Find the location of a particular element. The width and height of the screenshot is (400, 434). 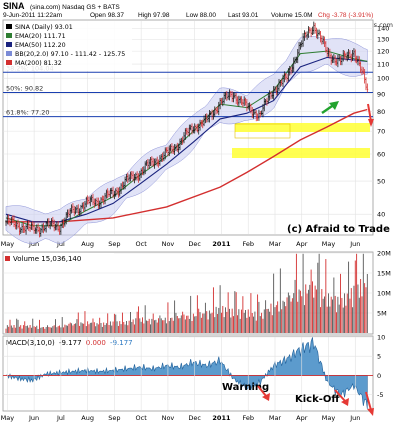

macd-label: MACD(3,10,0) -9.177 0.000 -9.177 is located at coordinates (69, 343).